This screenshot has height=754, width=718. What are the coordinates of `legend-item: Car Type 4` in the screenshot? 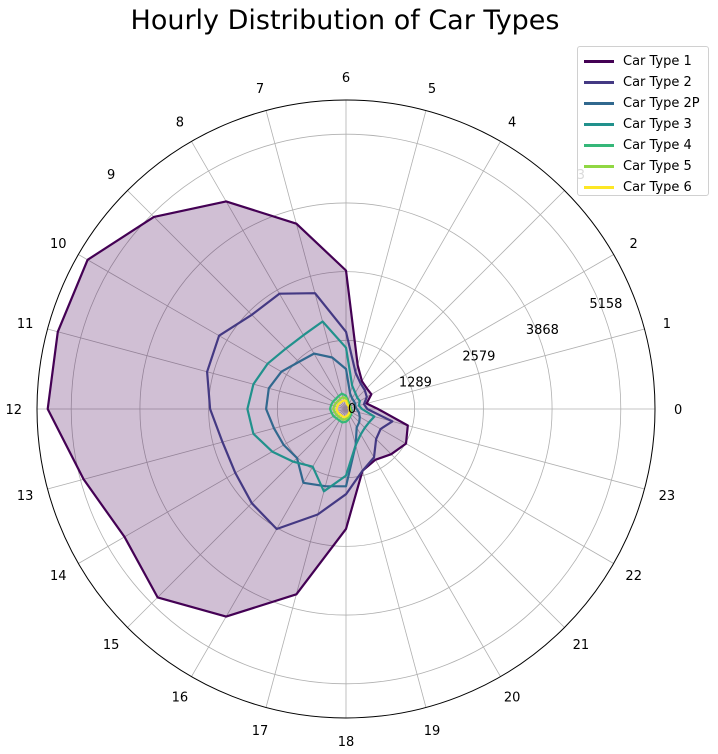 It's located at (643, 145).